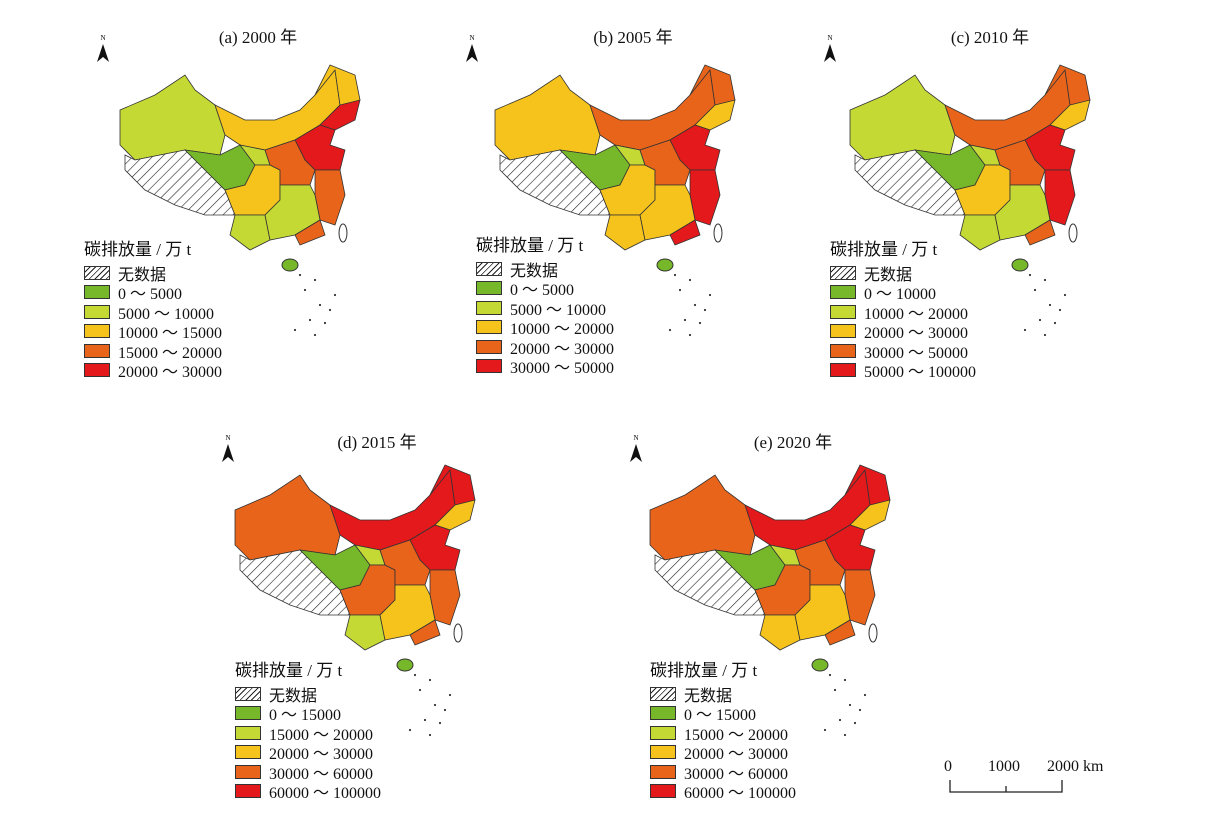  What do you see at coordinates (990, 37) in the screenshot?
I see `panel-title-c: (c) 2010 年` at bounding box center [990, 37].